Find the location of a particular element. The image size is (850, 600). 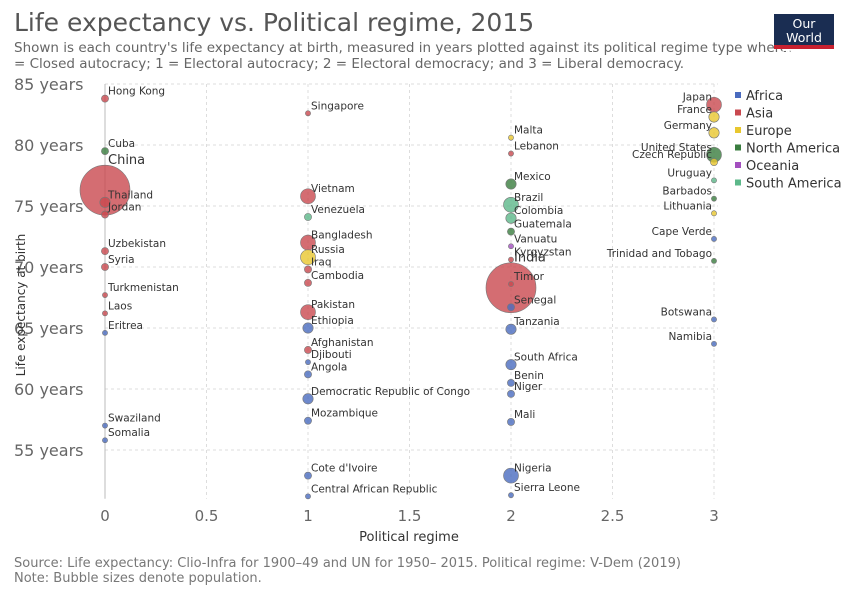

x-tick-label: 0 is located at coordinates (105, 516).